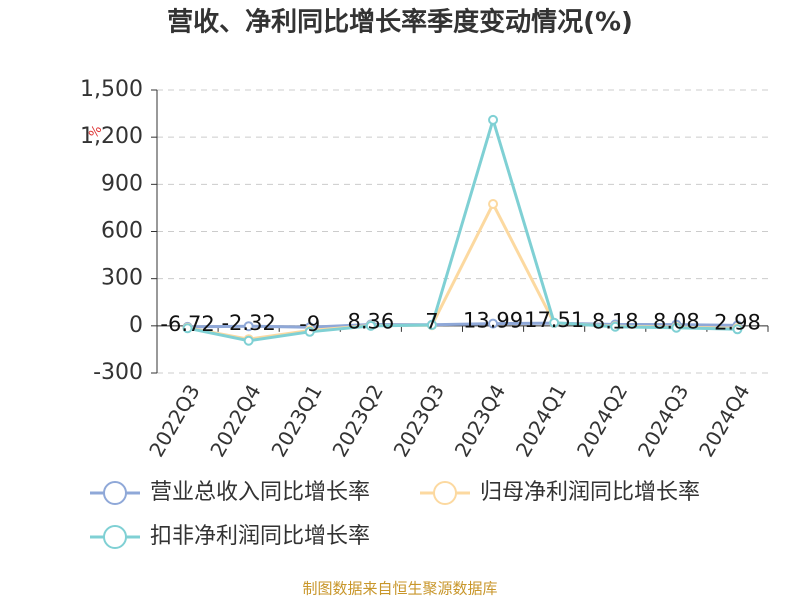 The height and width of the screenshot is (600, 800). I want to click on data-label: -2.32, so click(248, 323).